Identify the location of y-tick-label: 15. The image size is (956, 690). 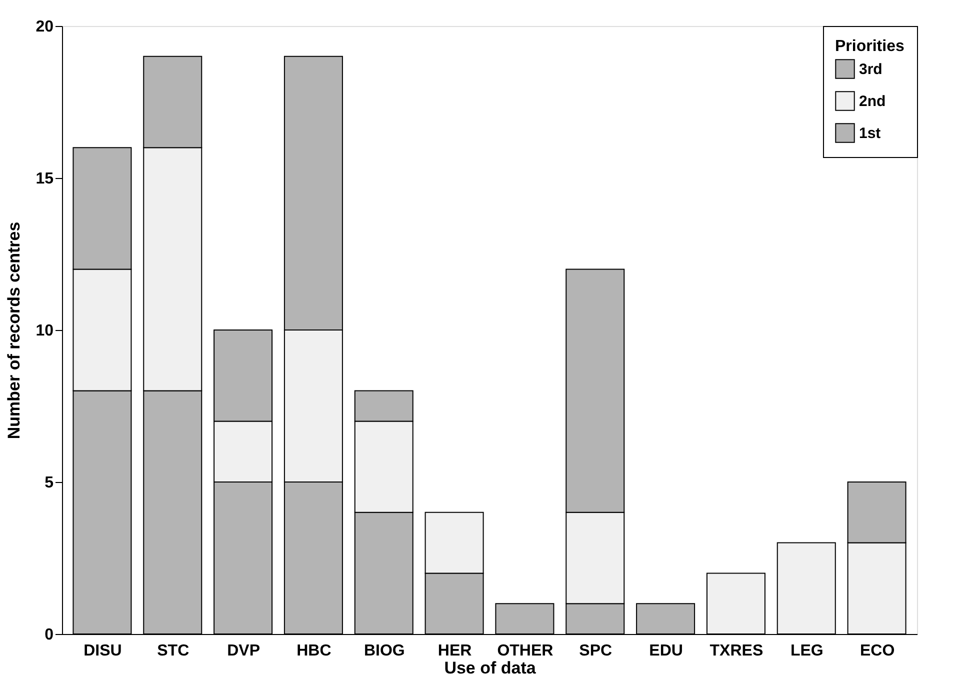
(45, 179).